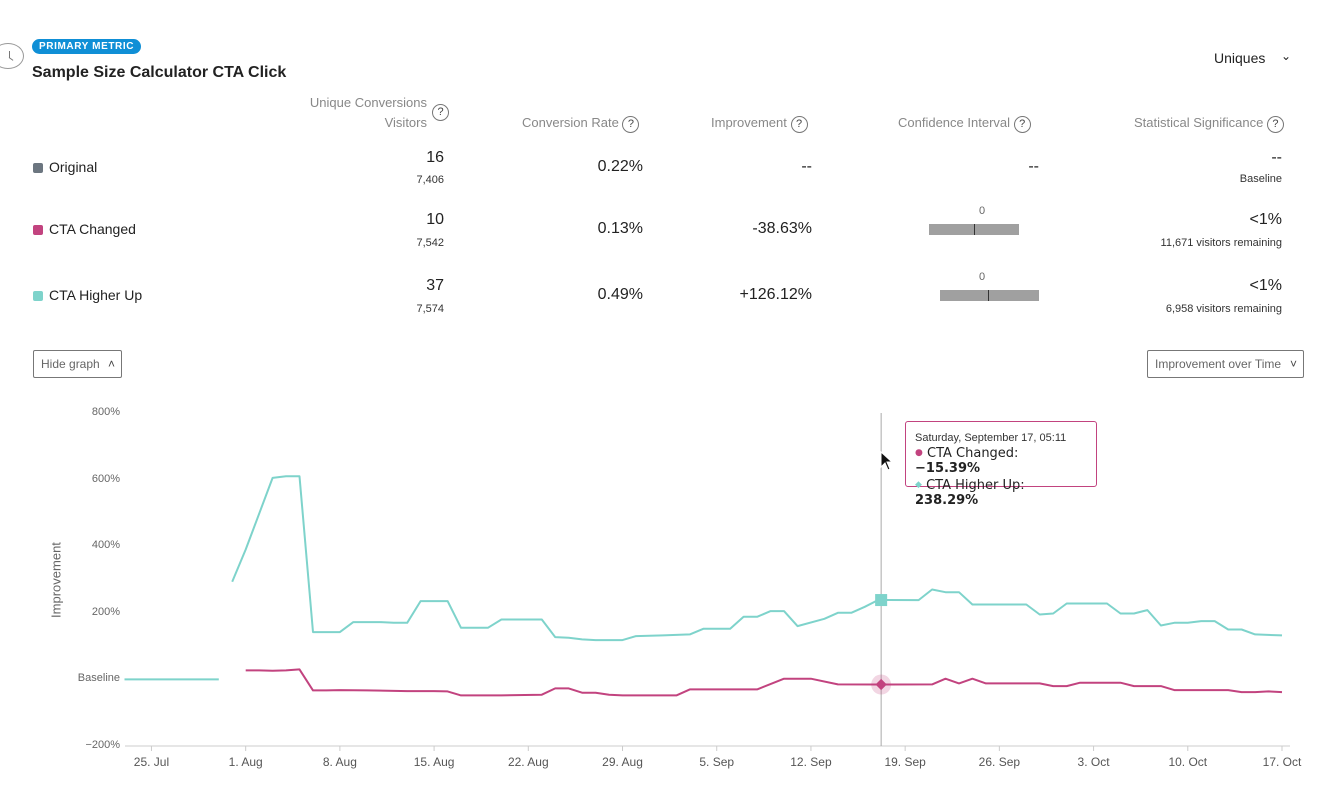 The image size is (1340, 810). I want to click on y-tick-label: Baseline, so click(98, 678).